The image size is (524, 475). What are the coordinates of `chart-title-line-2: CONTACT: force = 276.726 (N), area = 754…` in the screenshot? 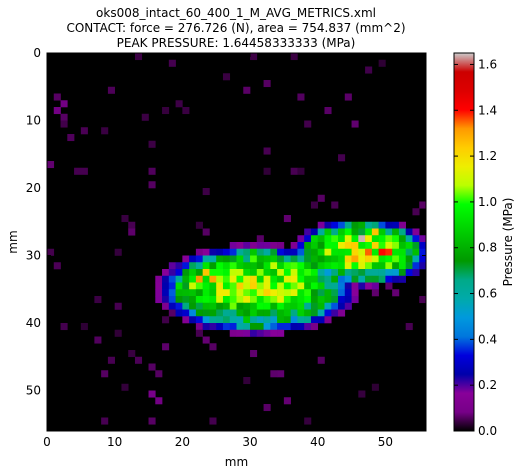 It's located at (236, 28).